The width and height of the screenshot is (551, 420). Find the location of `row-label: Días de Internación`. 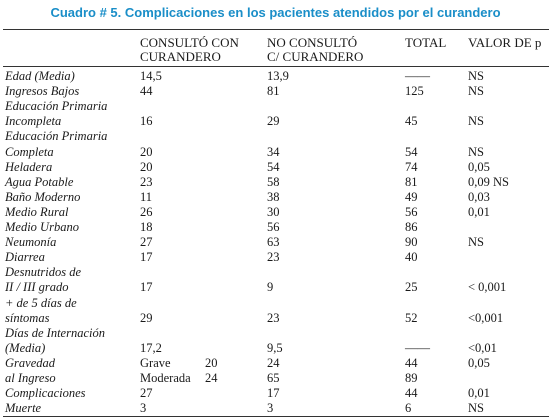

row-label: Días de Internación is located at coordinates (55, 332).